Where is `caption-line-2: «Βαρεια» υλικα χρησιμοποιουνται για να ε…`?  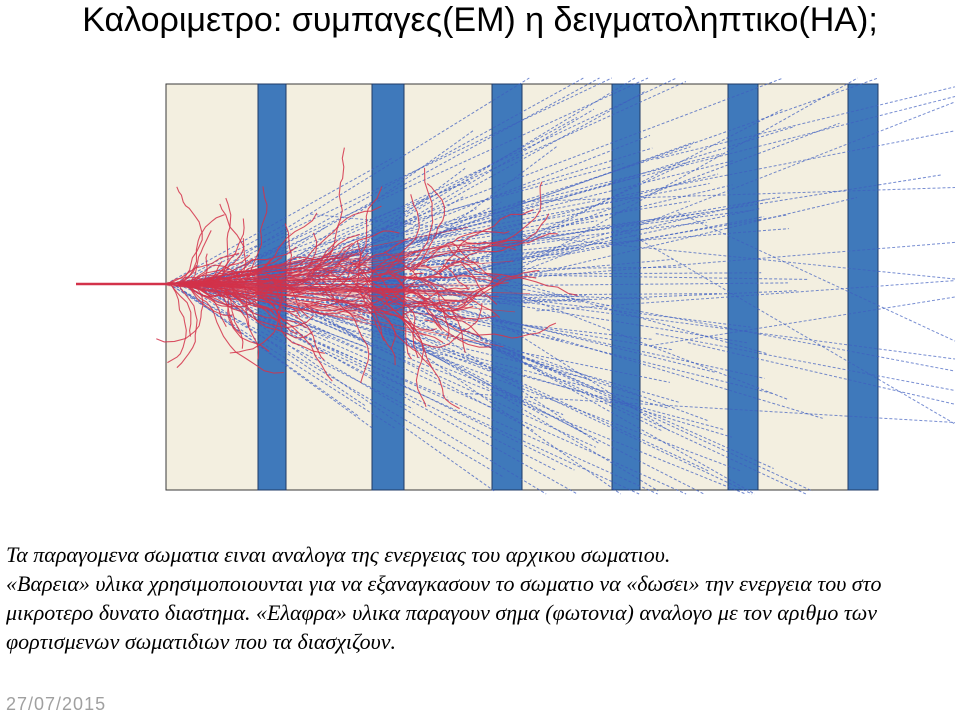 caption-line-2: «Βαρεια» υλικα χρησιμοποιουνται για να ε… is located at coordinates (444, 612).